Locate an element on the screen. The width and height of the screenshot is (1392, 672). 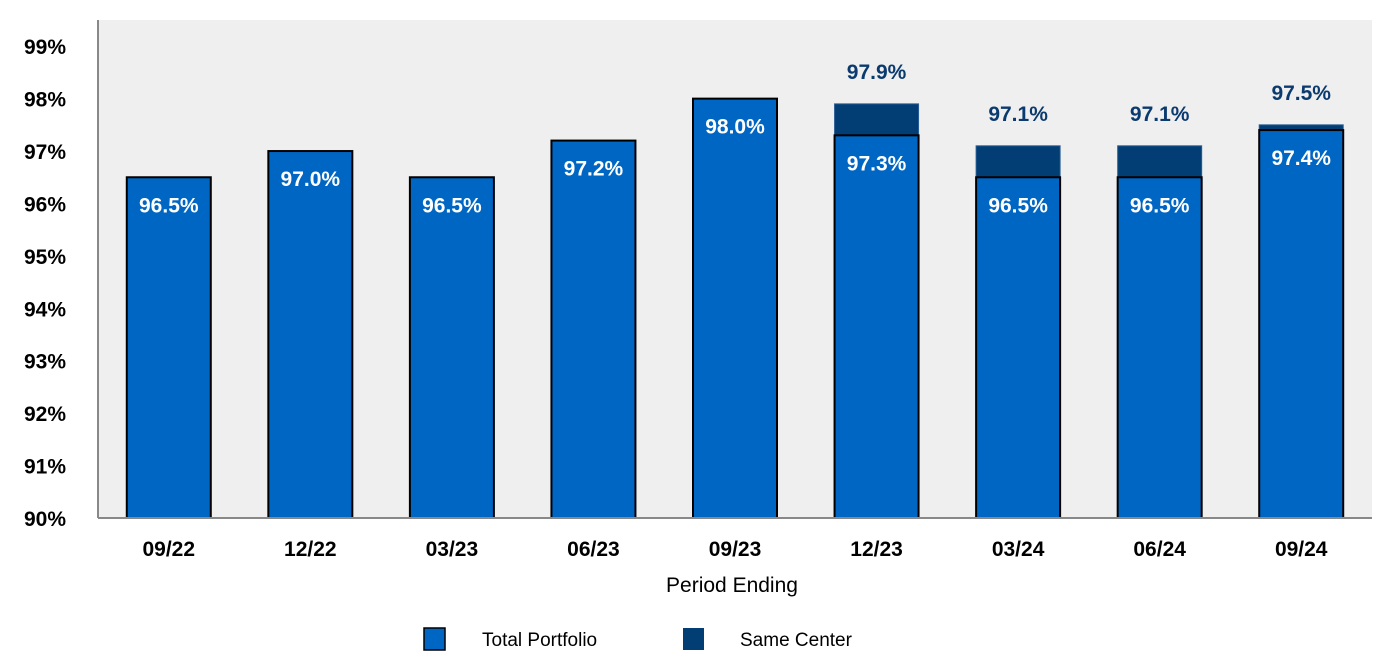
legend-swatch-same-center is located at coordinates (693, 639).